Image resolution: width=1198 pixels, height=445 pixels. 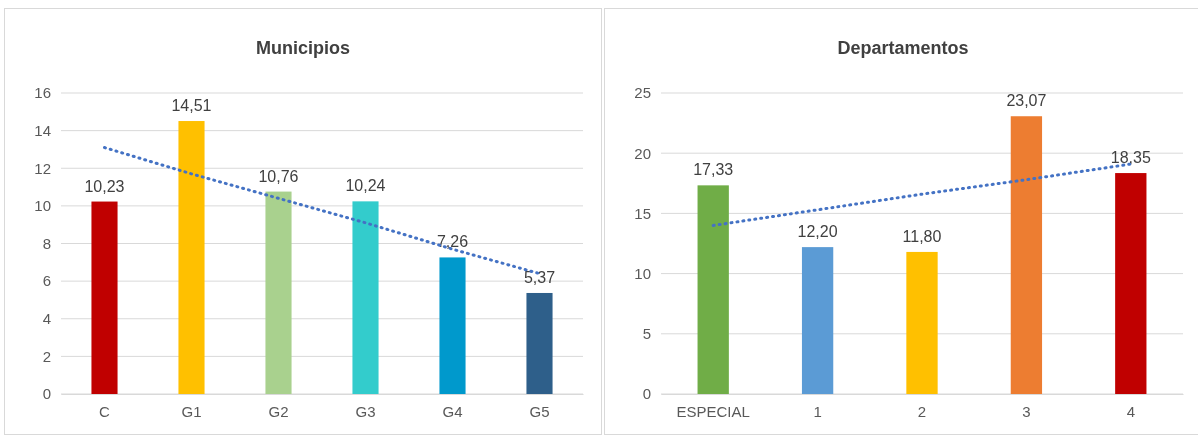 What do you see at coordinates (46, 281) in the screenshot?
I see `y-tick-label: 6` at bounding box center [46, 281].